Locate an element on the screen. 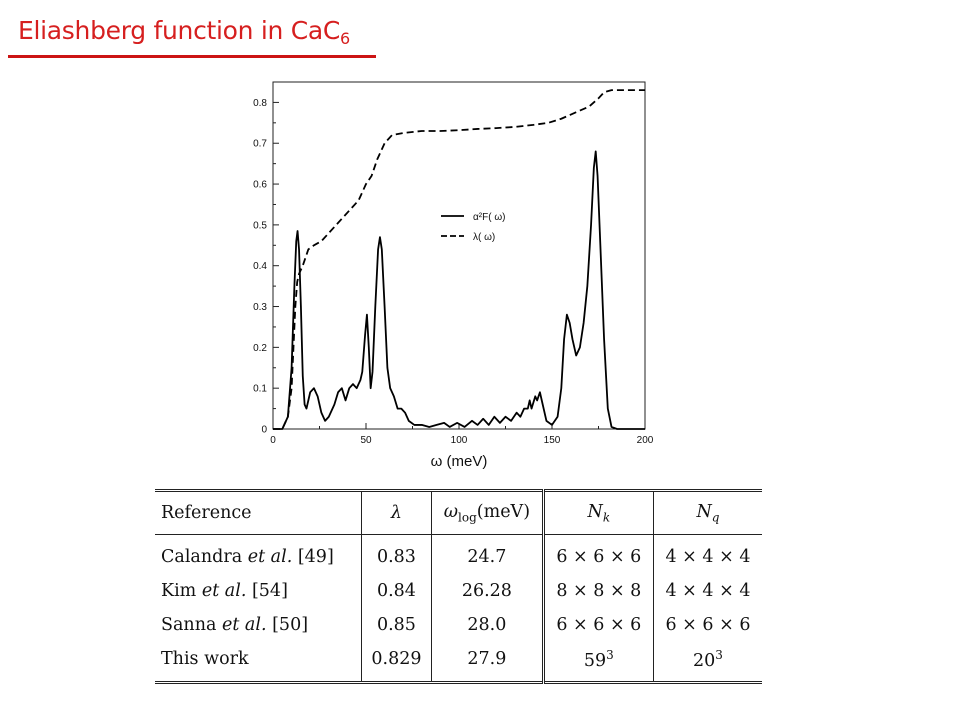 This screenshot has width=960, height=720. cell-lambda: 0.83 is located at coordinates (396, 554).